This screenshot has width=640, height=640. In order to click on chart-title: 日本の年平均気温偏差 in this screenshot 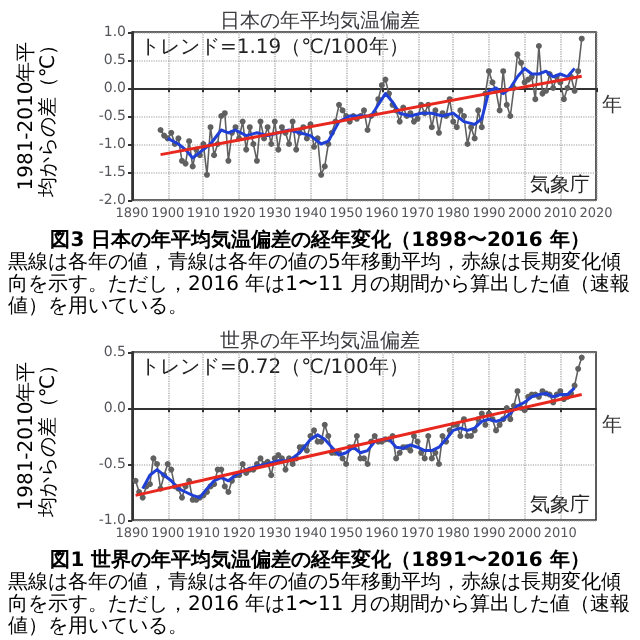, I will do `click(320, 21)`.